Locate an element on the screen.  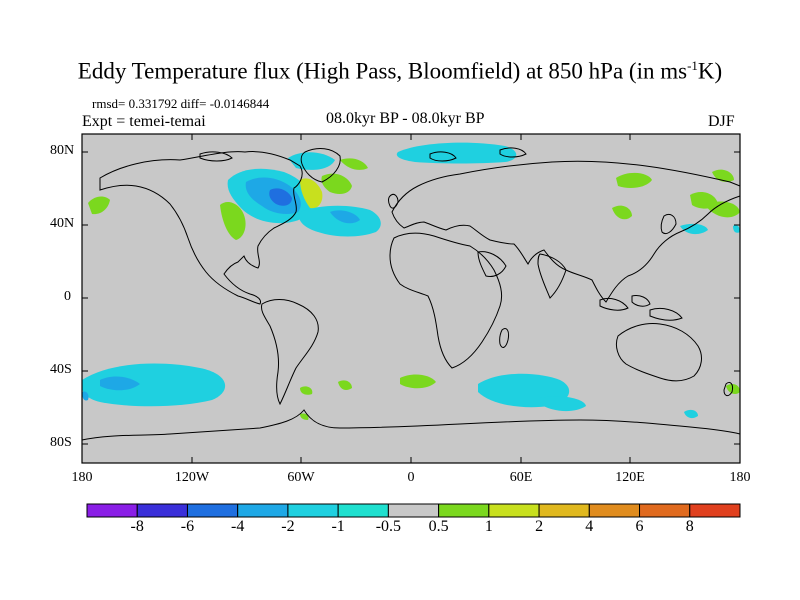
season-label: DJF is located at coordinates (721, 121).